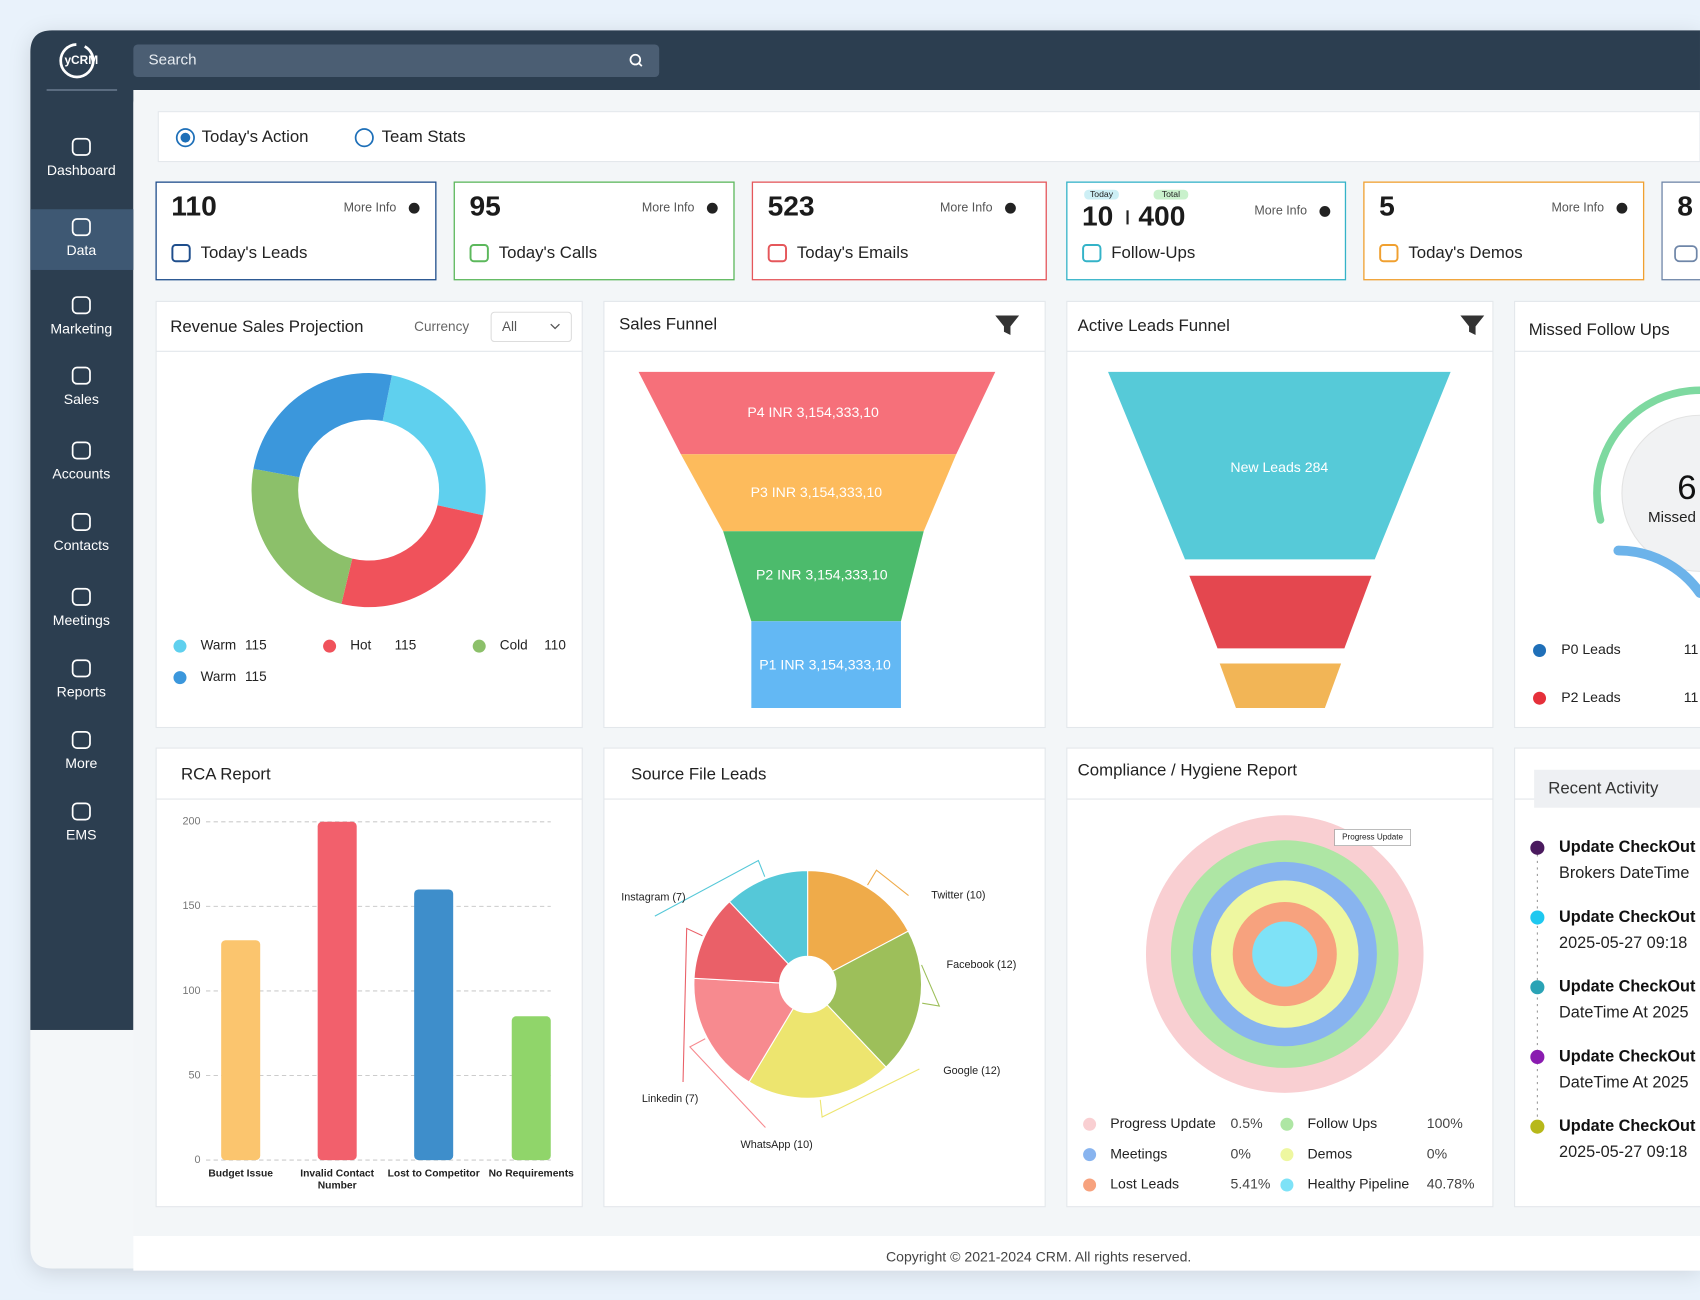 The image size is (1700, 1300). Describe the element at coordinates (1097, 215) in the screenshot. I see `stat-value: 10` at that location.